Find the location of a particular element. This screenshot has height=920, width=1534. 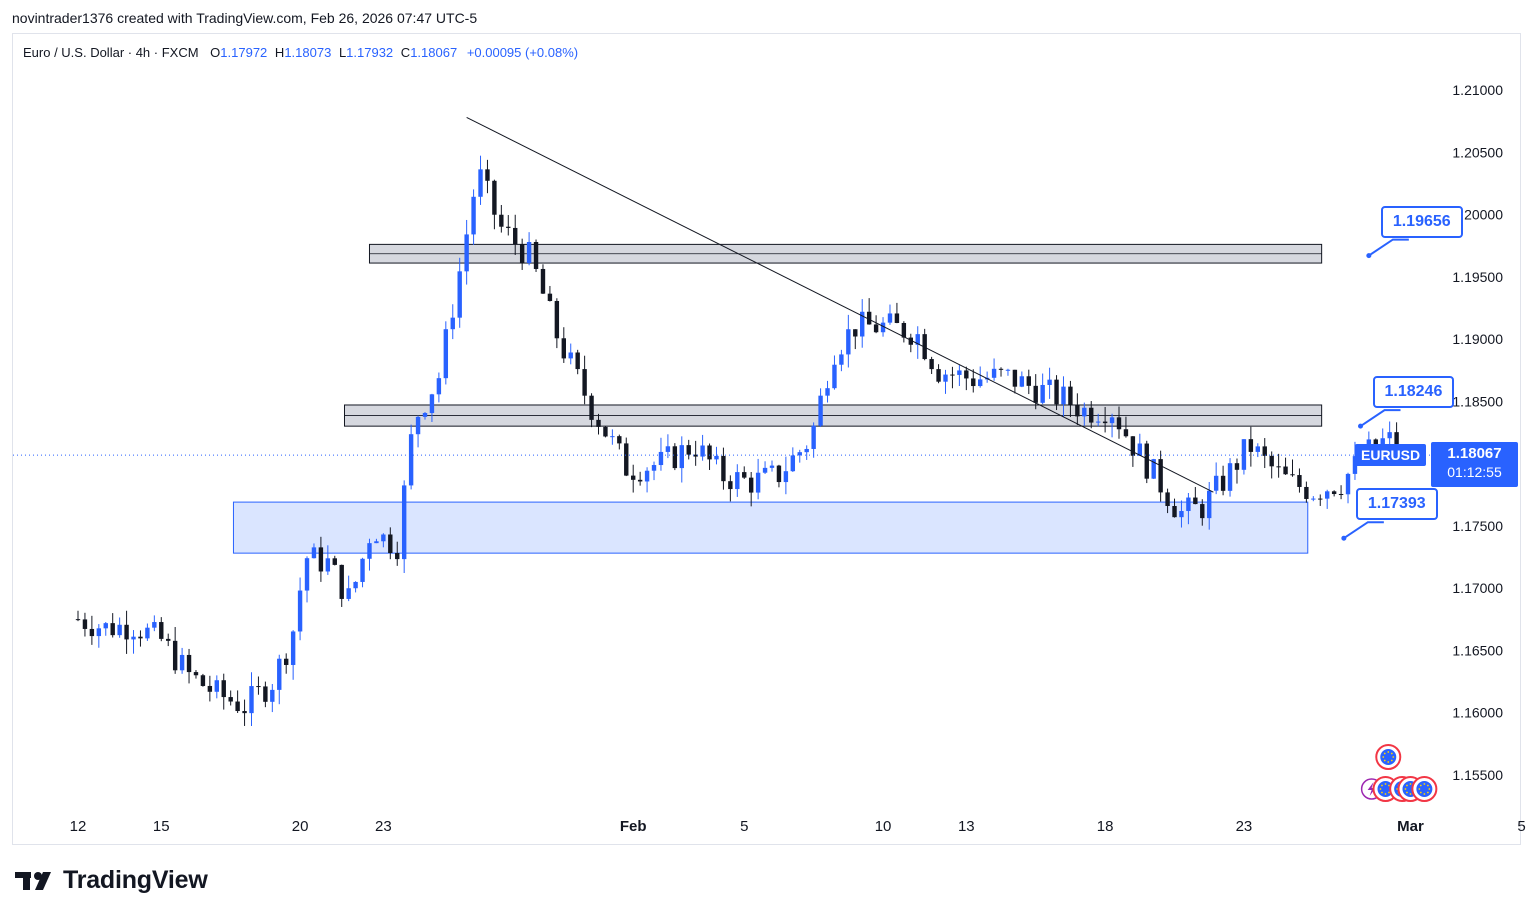

y-tick-label: 1.19000 is located at coordinates (1477, 339).